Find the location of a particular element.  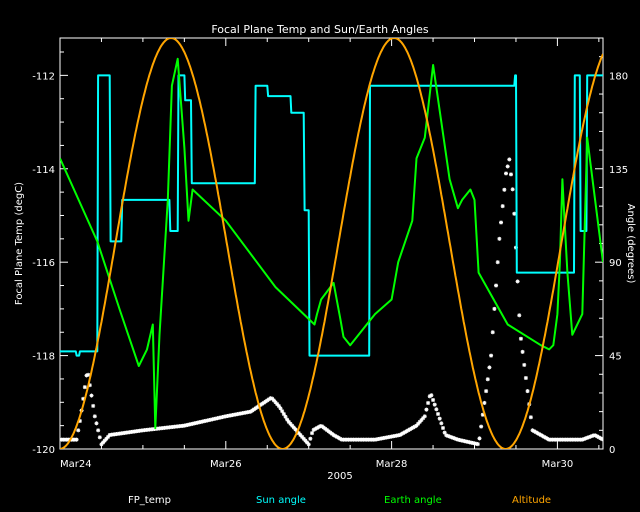

legend-entry-earth-angle: Earth angle is located at coordinates (413, 500).